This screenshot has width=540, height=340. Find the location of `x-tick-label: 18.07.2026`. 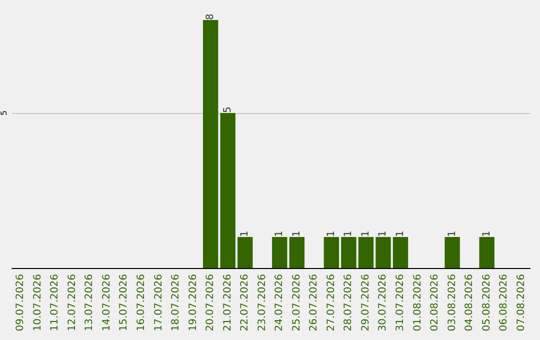

x-tick-label: 18.07.2026 is located at coordinates (176, 303).